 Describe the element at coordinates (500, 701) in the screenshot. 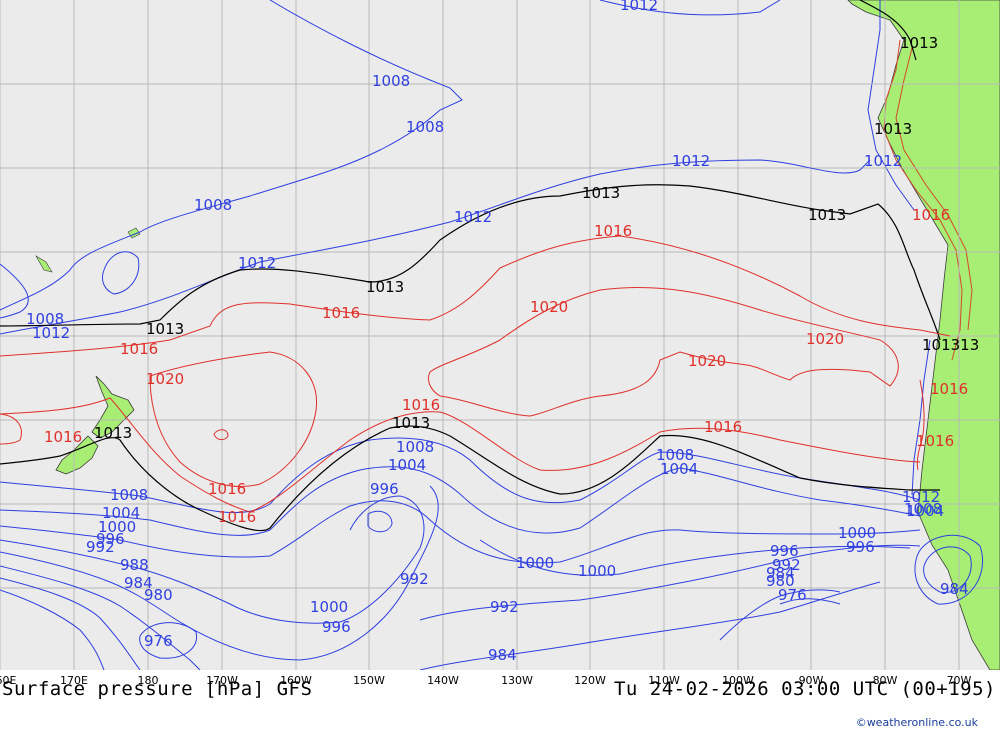

I see `map-footer` at that location.